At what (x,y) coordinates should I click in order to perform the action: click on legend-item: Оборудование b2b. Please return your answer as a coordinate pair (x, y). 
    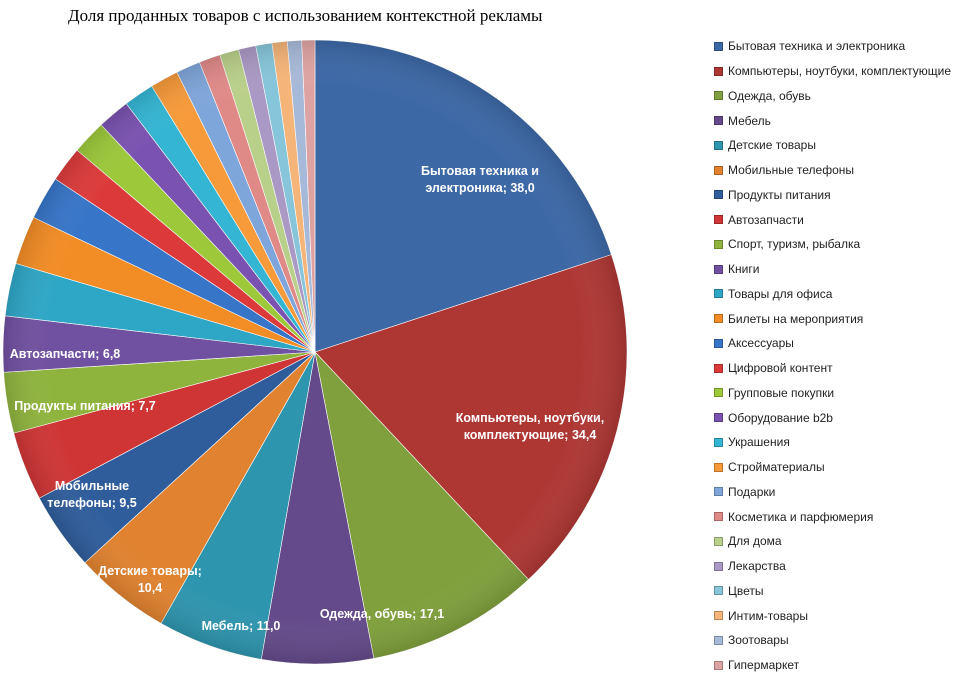
    Looking at the image, I should click on (832, 417).